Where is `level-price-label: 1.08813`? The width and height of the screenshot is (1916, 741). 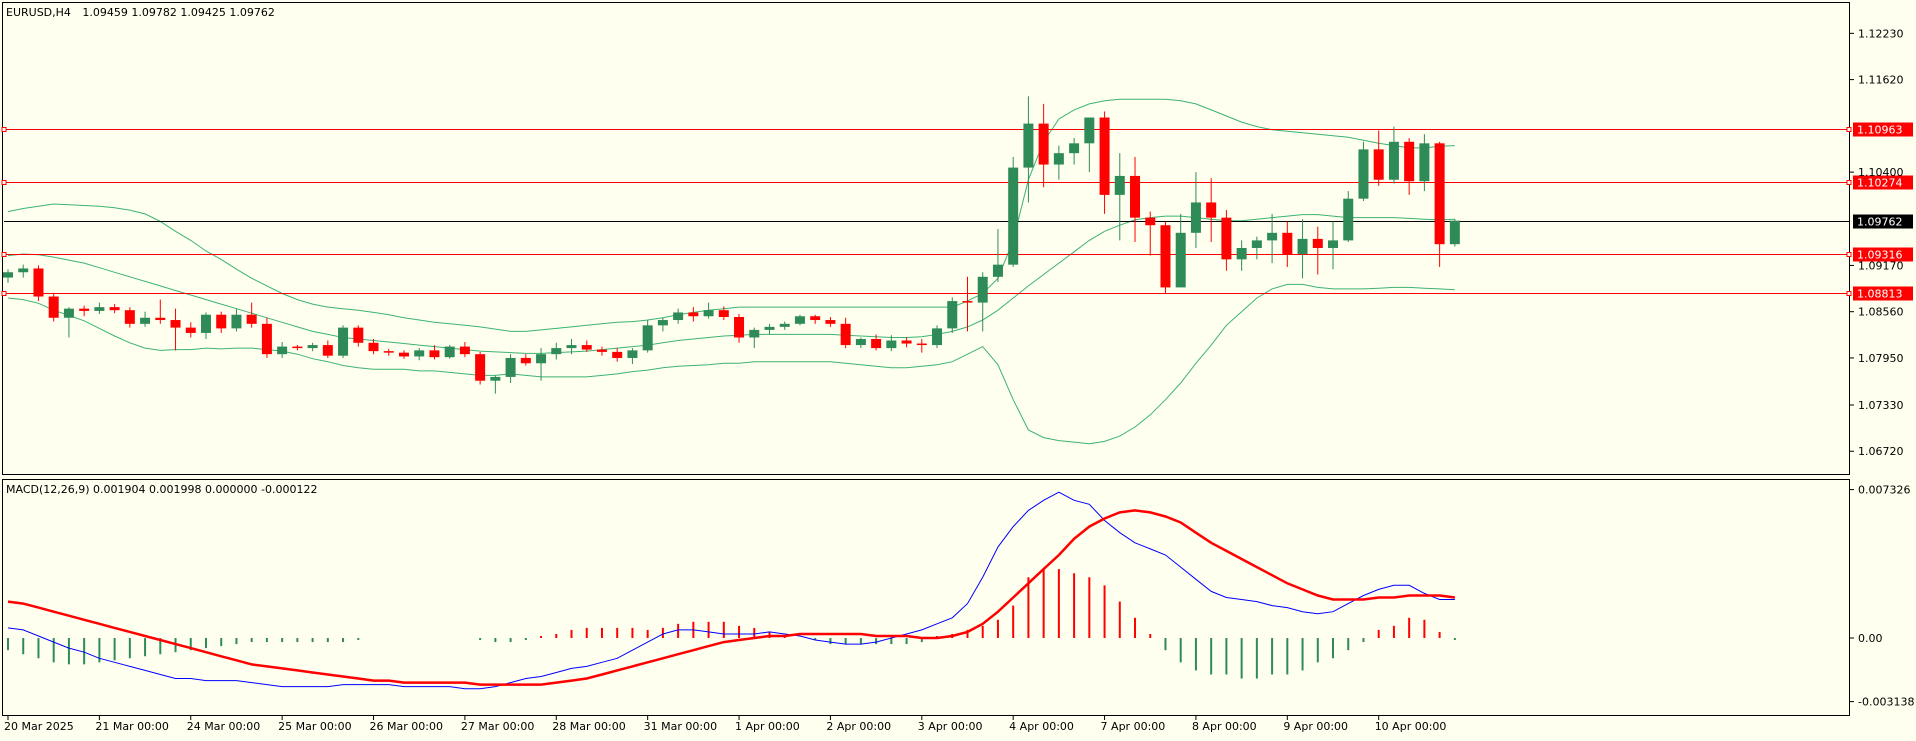
level-price-label: 1.08813 is located at coordinates (1880, 294).